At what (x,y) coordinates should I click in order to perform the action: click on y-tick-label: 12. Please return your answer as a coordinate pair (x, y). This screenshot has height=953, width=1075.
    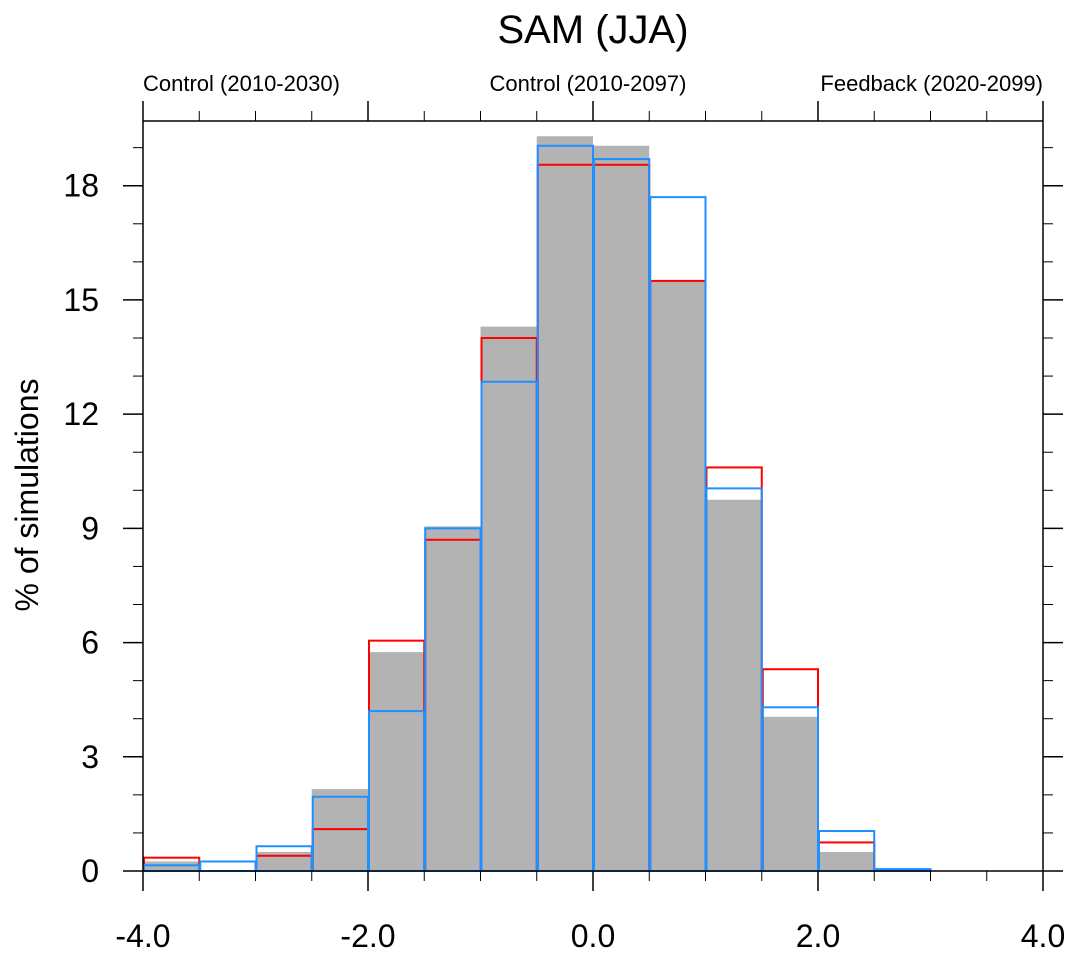
    Looking at the image, I should click on (81, 414).